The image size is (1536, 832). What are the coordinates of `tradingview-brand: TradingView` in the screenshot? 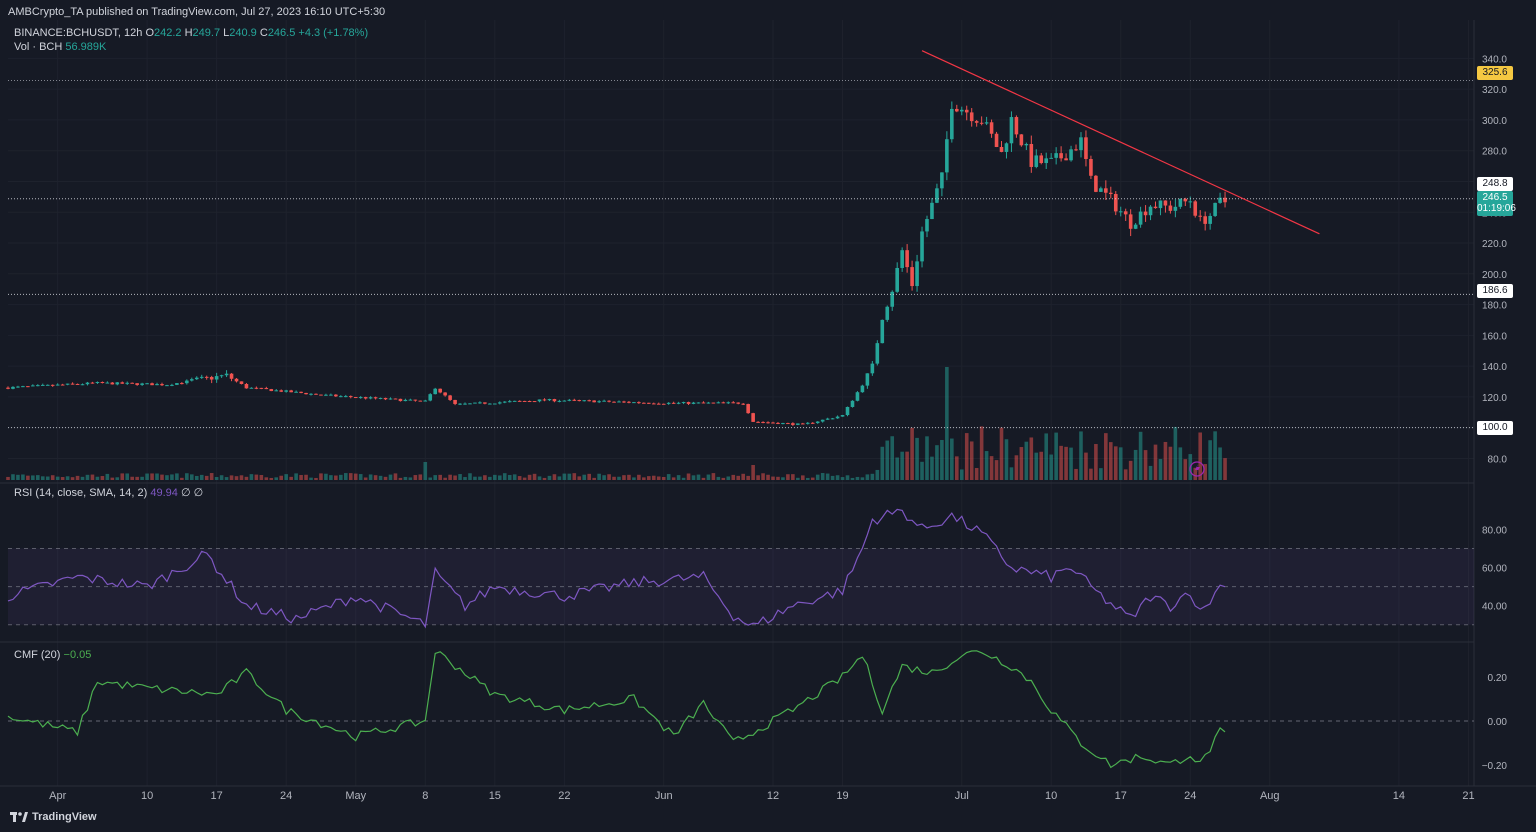 It's located at (53, 817).